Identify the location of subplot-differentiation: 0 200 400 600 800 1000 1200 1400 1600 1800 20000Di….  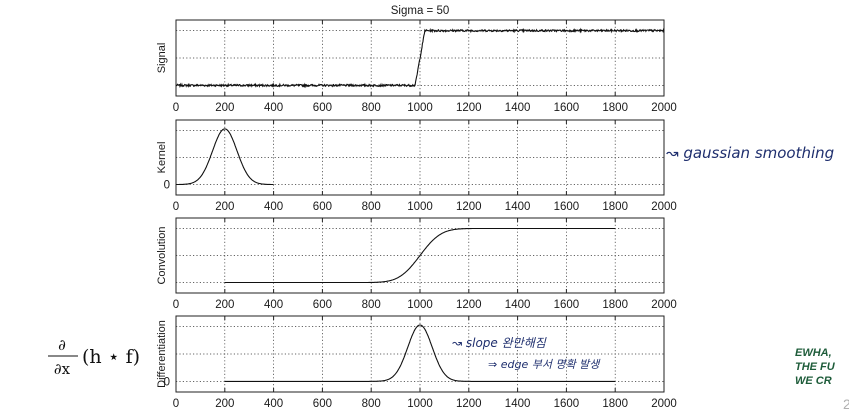
(416, 362).